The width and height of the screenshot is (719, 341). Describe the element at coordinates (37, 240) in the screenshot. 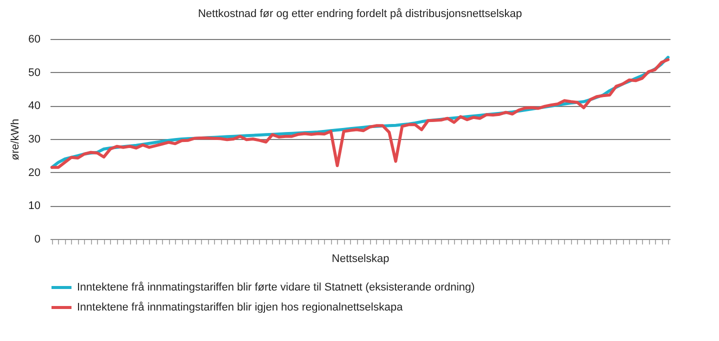

I see `y-tick-label: 0` at that location.